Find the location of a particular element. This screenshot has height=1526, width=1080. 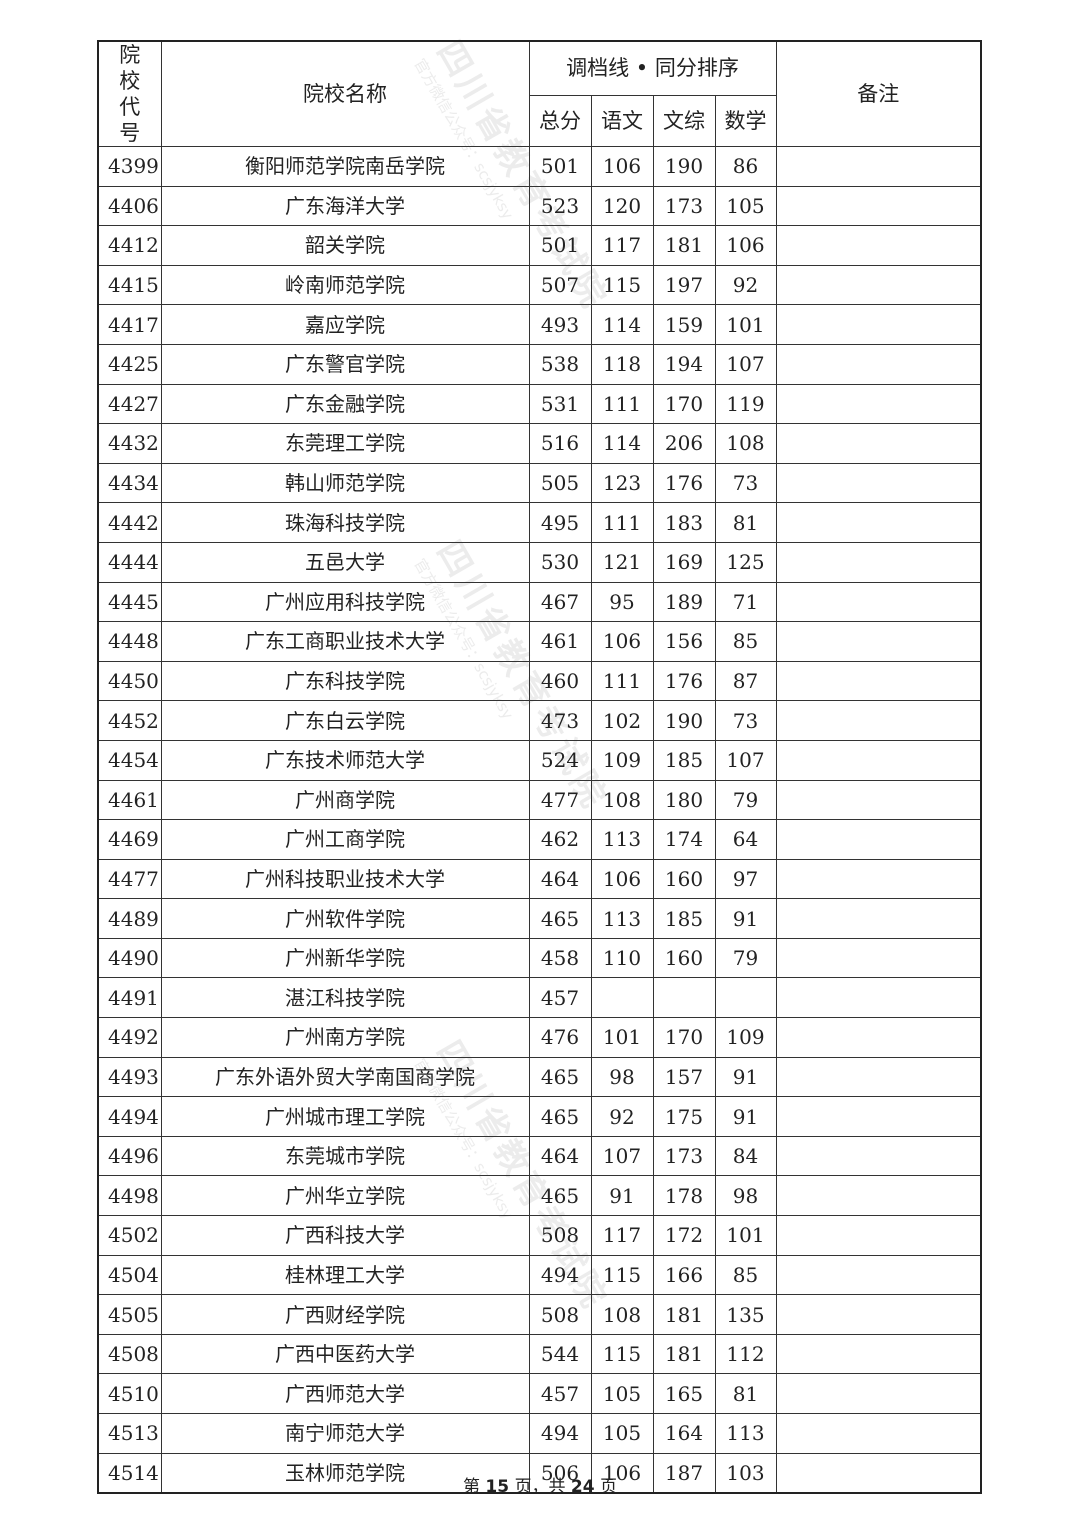

total-cell: 464 is located at coordinates (560, 879).